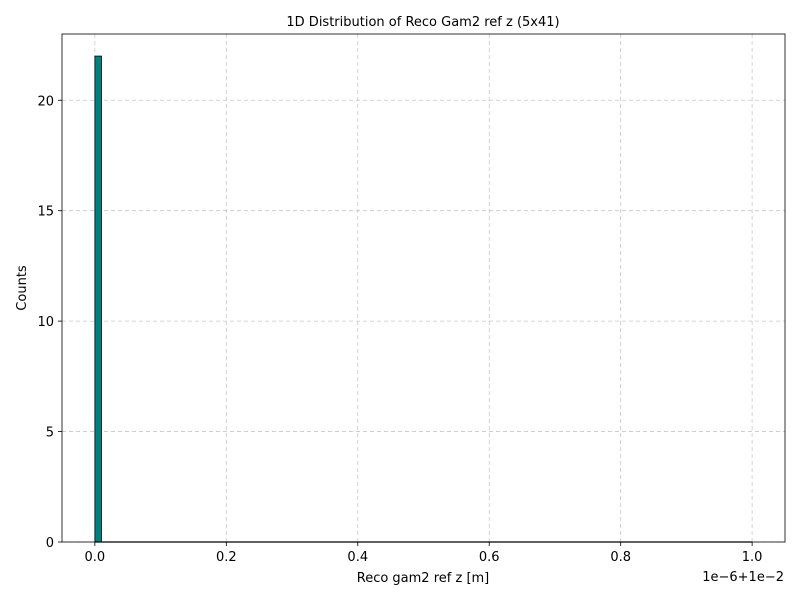  I want to click on y-axis-ticks: 0 5 10 15 20, so click(49, 322).